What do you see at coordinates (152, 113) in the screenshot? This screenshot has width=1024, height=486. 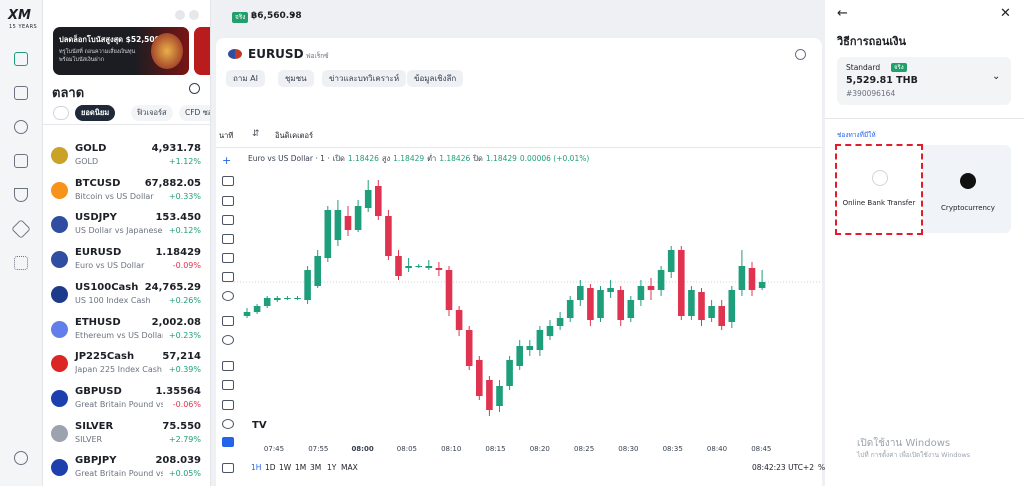 I see `market-tab: ฟิวเจอร์ส` at bounding box center [152, 113].